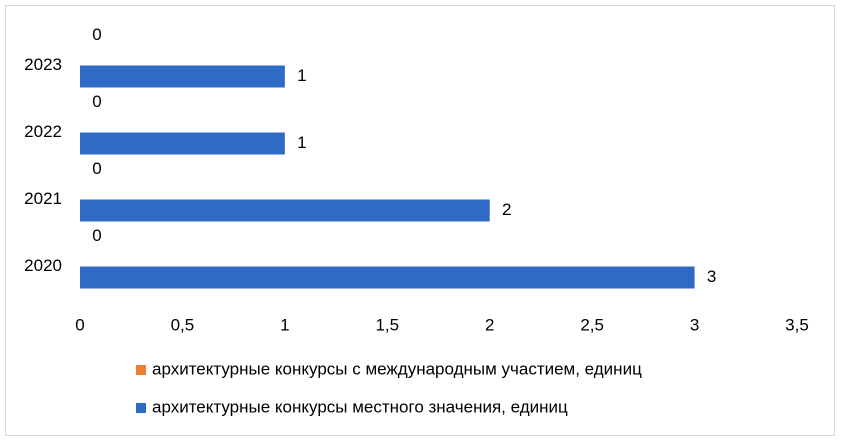 This screenshot has height=442, width=841. I want to click on y-tick-label: 2023, so click(43, 64).